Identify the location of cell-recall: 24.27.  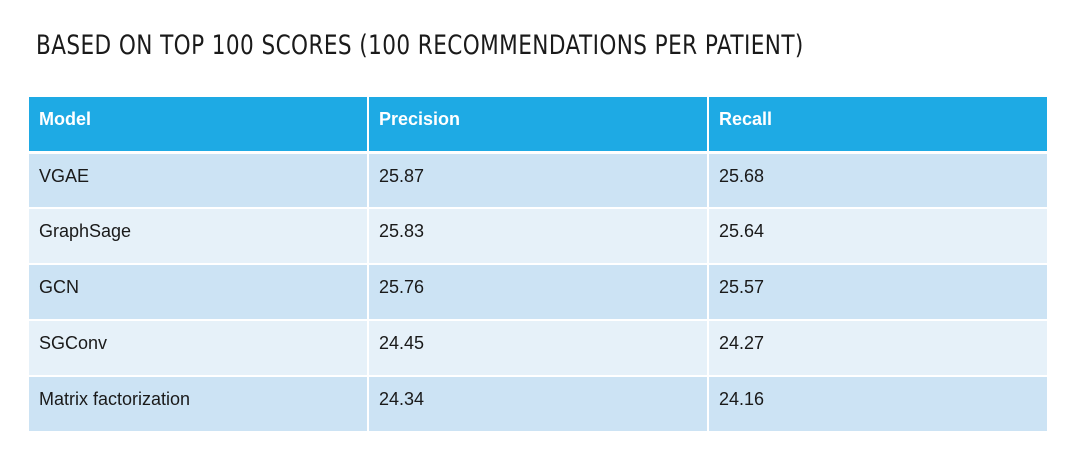
(878, 348).